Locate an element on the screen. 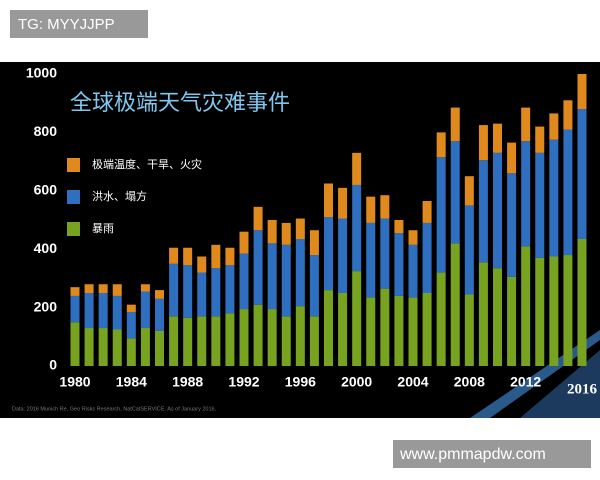  legend-label: 洪水、塌方 is located at coordinates (119, 196).